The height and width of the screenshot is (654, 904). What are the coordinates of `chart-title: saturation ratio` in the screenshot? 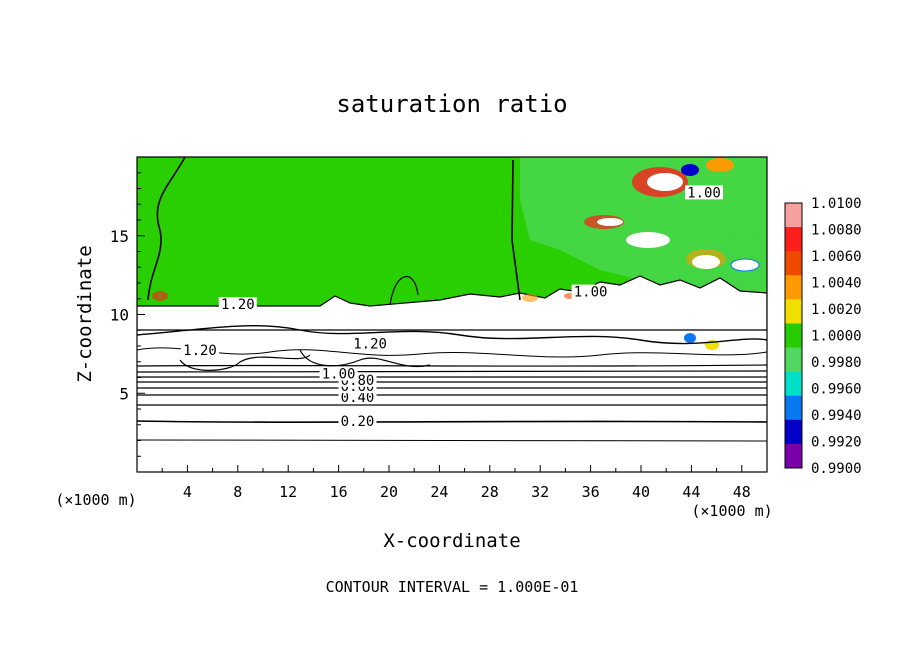 It's located at (451, 104).